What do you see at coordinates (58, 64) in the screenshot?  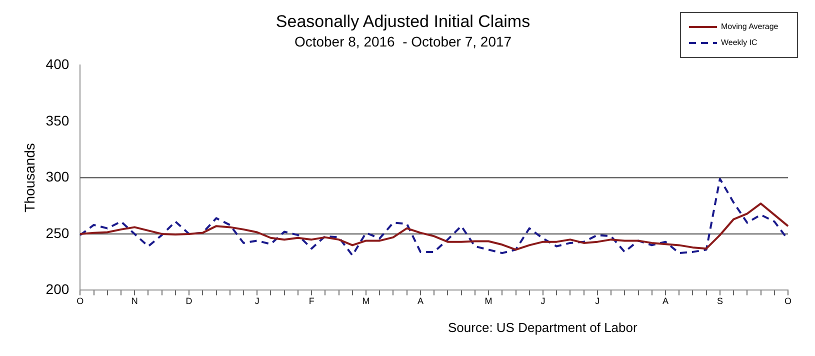 I see `y-tick-label: 400` at bounding box center [58, 64].